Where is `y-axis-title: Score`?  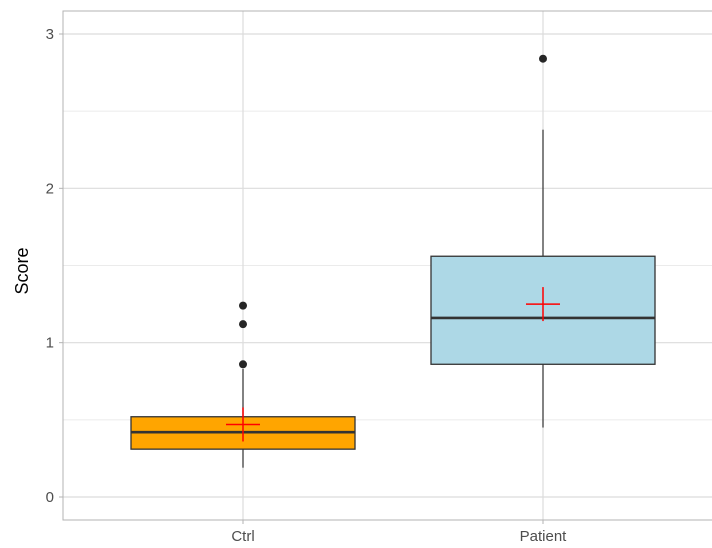
y-axis-title: Score is located at coordinates (22, 270).